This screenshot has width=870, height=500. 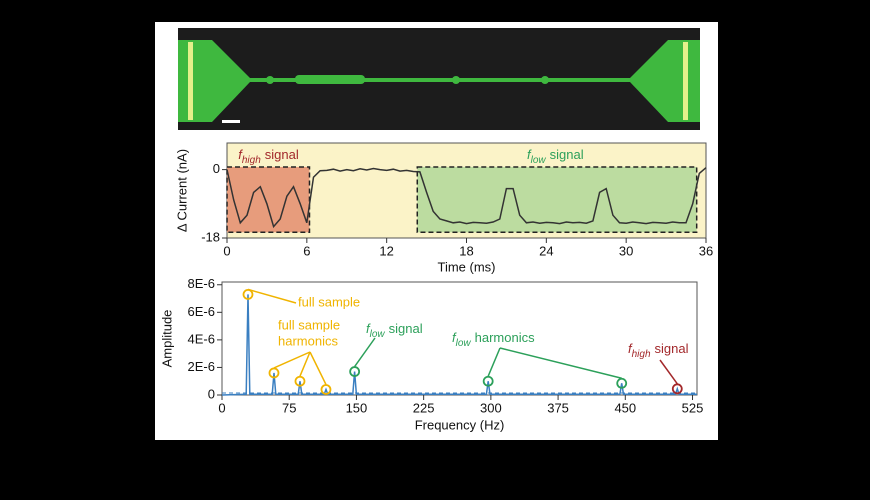 I want to click on x-tick-label: 18, so click(x=466, y=250).